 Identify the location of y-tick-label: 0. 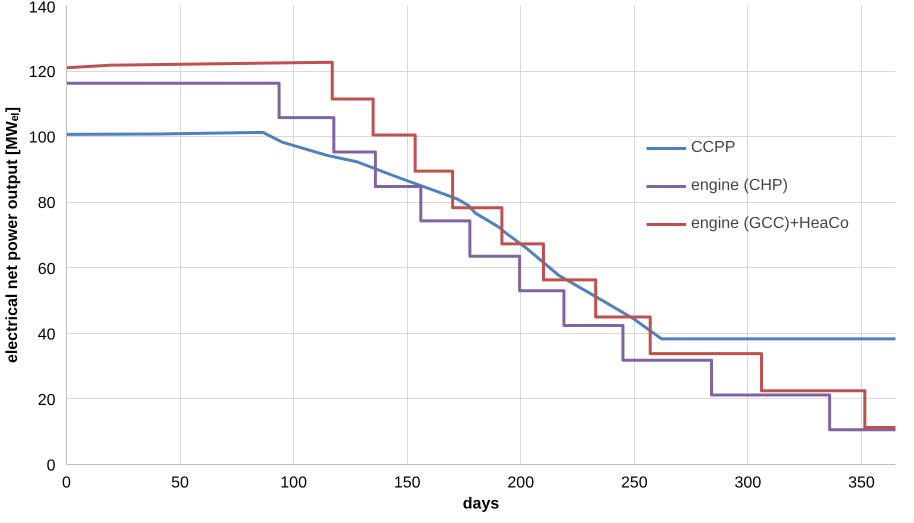
(51, 466).